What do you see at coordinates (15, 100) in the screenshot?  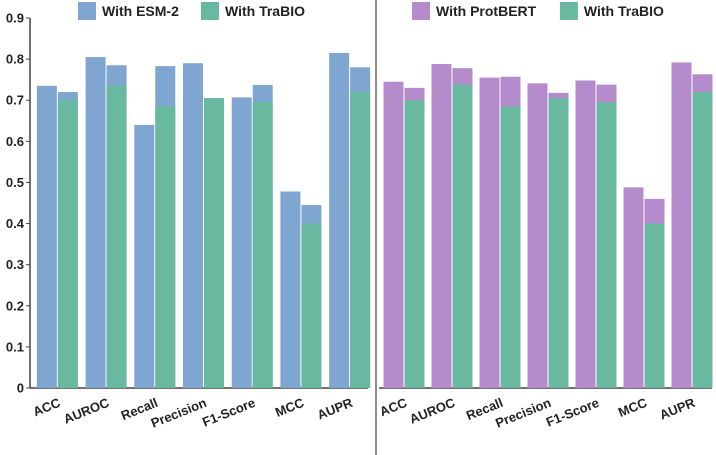 I see `y-tick-label: 0.7` at bounding box center [15, 100].